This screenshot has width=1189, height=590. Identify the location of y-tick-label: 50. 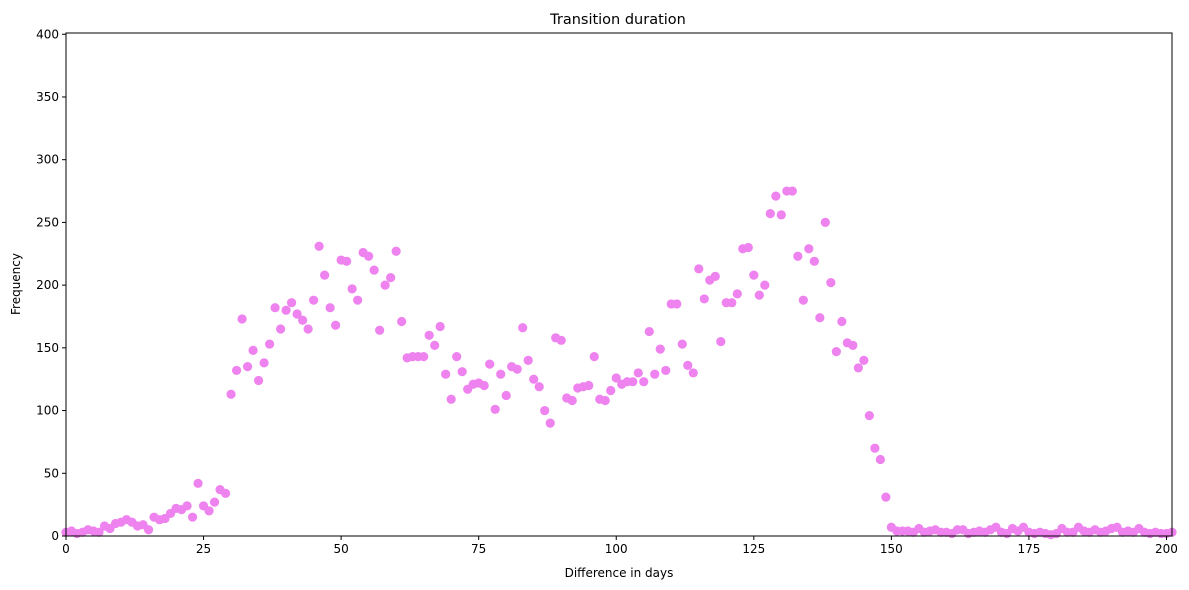
(51, 473).